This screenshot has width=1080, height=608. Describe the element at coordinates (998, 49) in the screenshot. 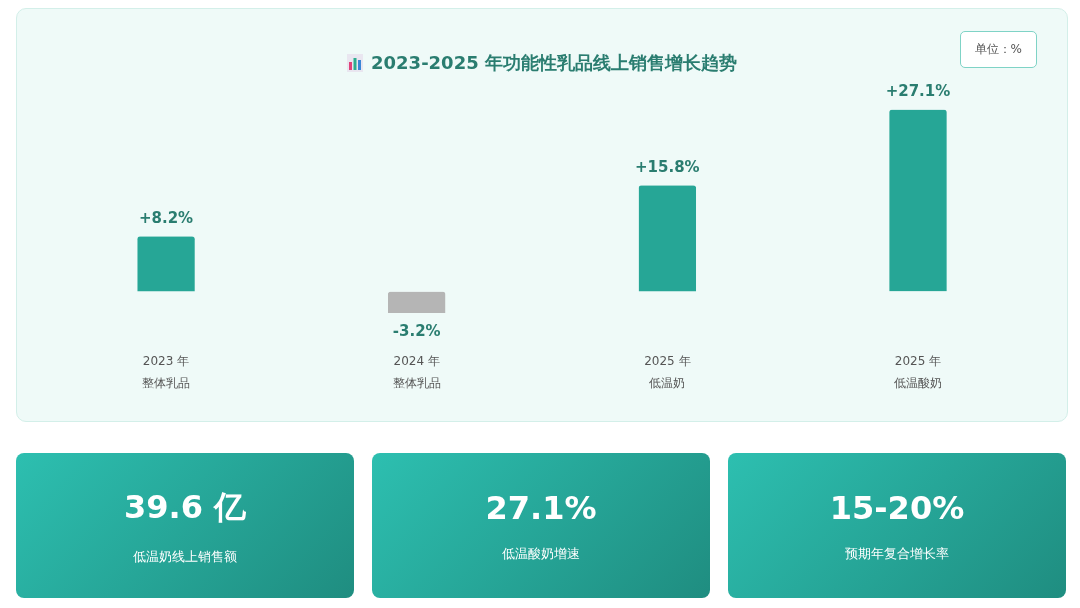

I see `text: 单位：%` at that location.